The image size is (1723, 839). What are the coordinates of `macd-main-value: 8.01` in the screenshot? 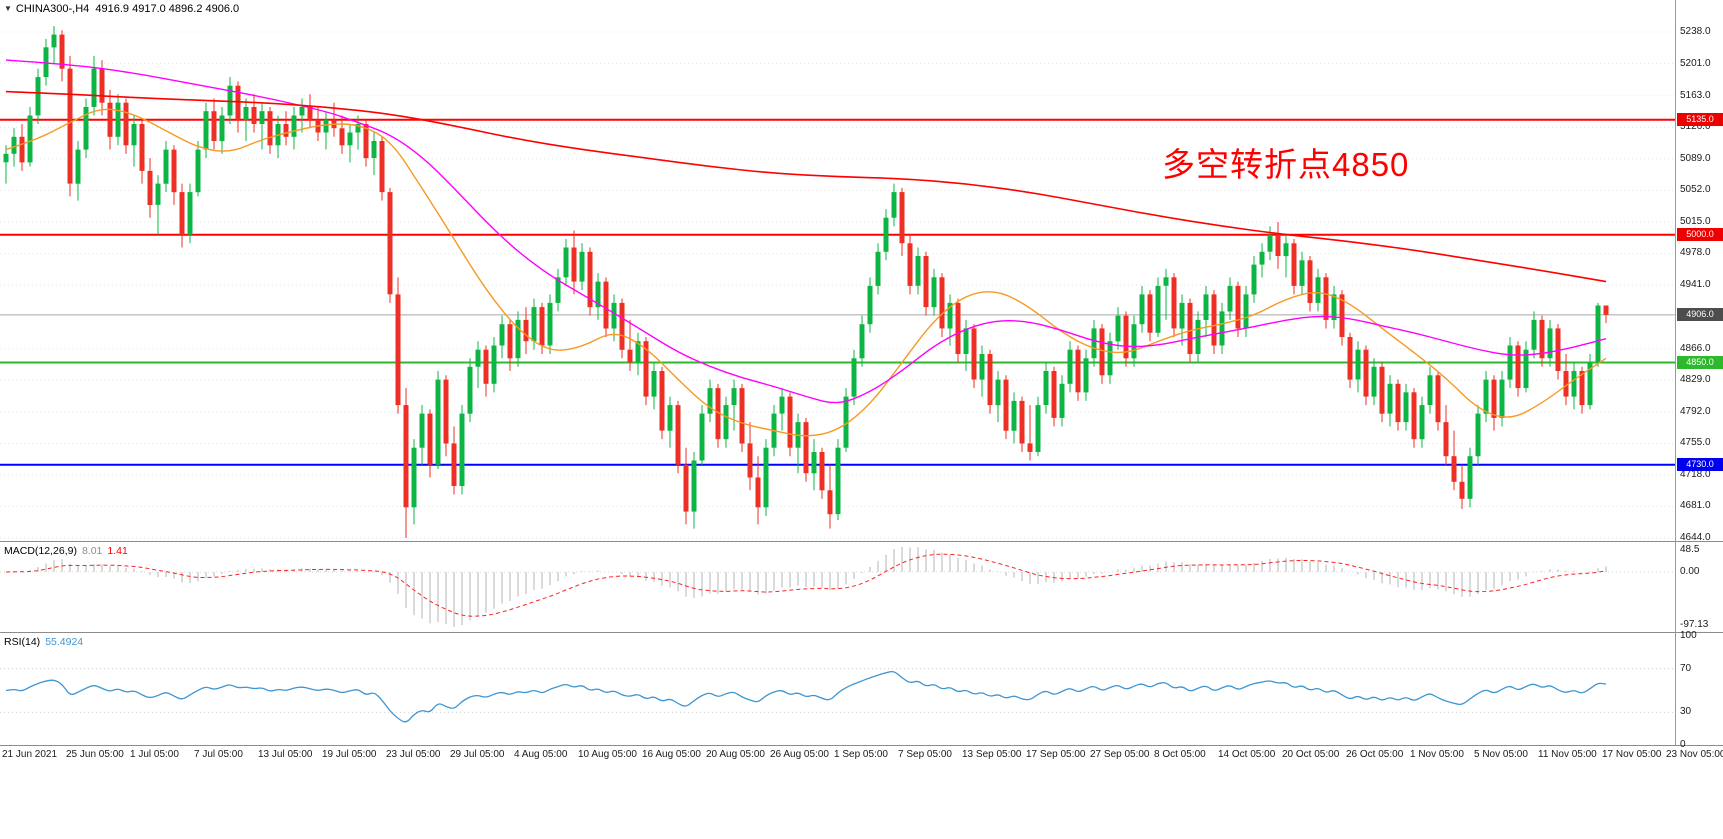 It's located at (92, 551).